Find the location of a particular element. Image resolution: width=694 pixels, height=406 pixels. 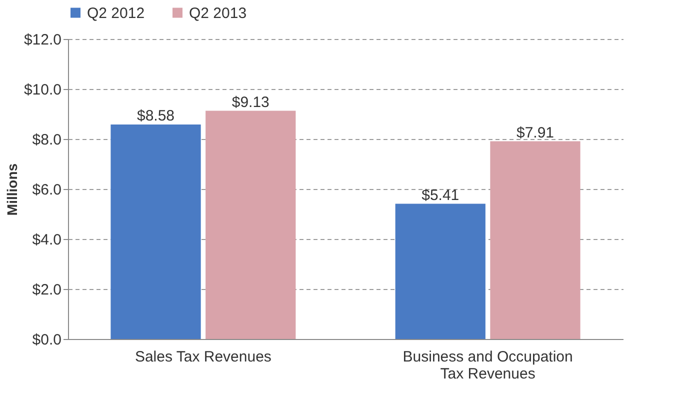

y-tick-label: $10.0 is located at coordinates (43, 90).